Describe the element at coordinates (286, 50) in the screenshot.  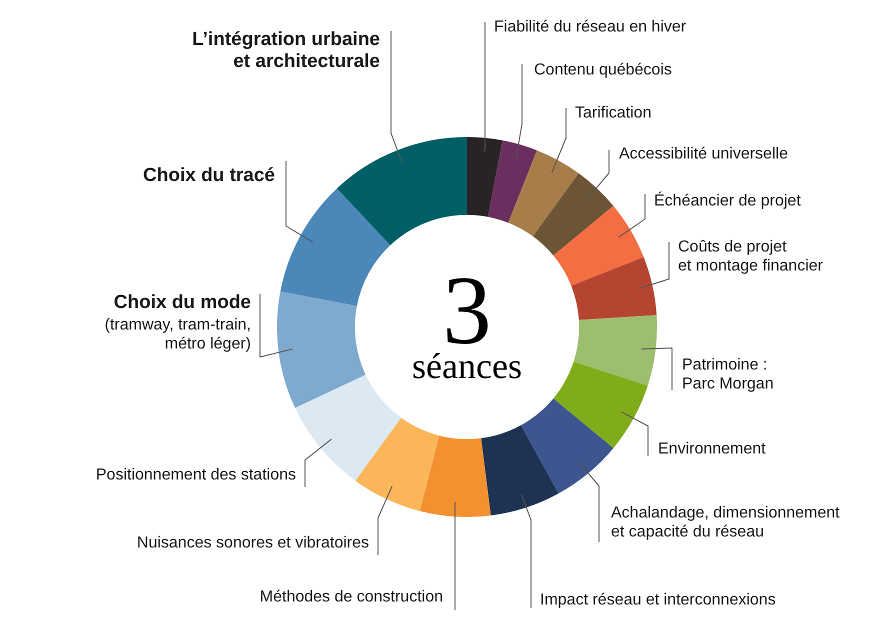
I see `slice-label: L’intégration urbaine et architecturale` at that location.